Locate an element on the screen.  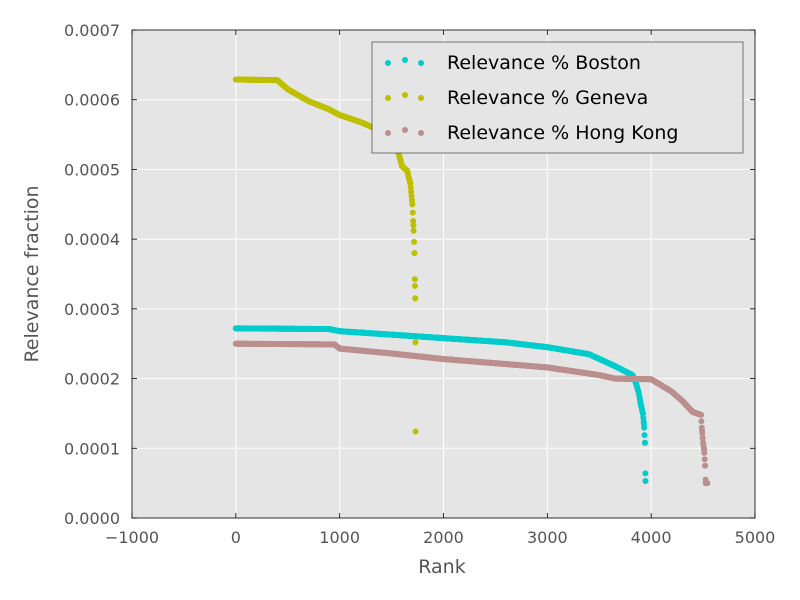
x-tick-label: 2000 is located at coordinates (443, 537).